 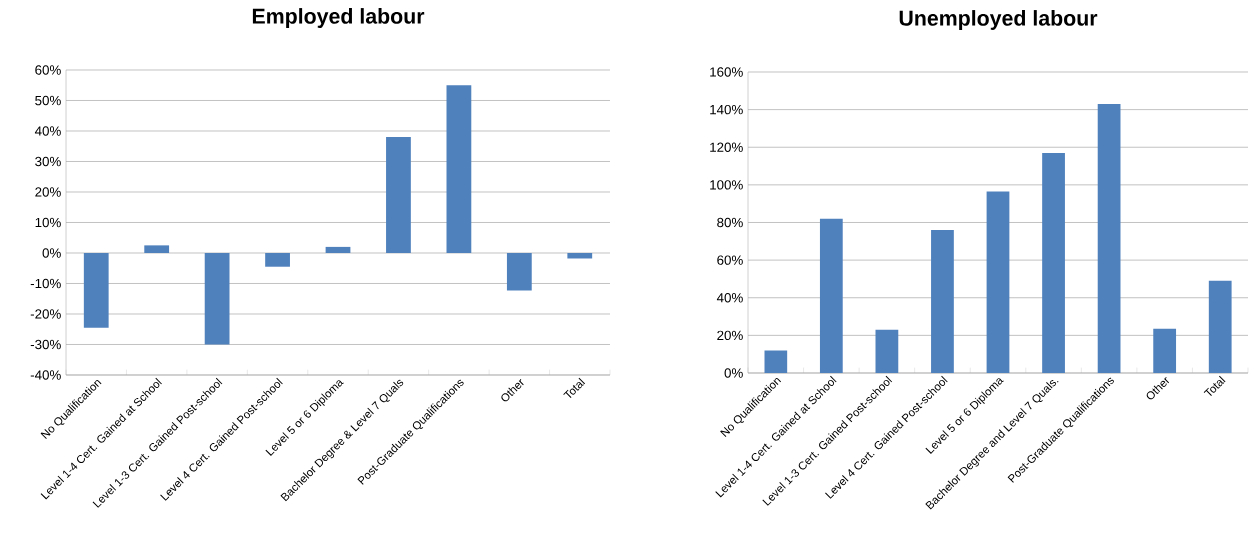 What do you see at coordinates (726, 147) in the screenshot?
I see `y-tick-label: 120%` at bounding box center [726, 147].